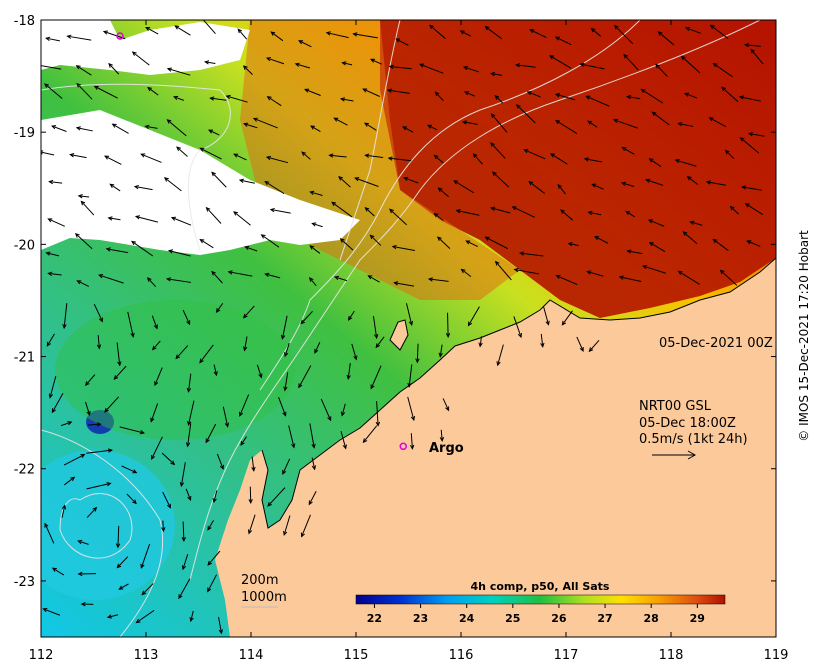 The height and width of the screenshot is (672, 819). Describe the element at coordinates (674, 455) in the screenshot. I see `scale-arrow` at that location.